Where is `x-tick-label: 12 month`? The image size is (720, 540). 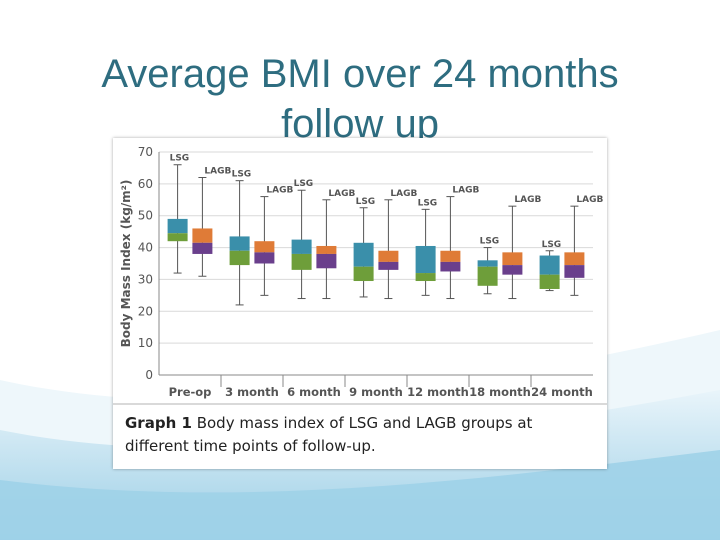
x-tick-label: 12 month is located at coordinates (438, 392).